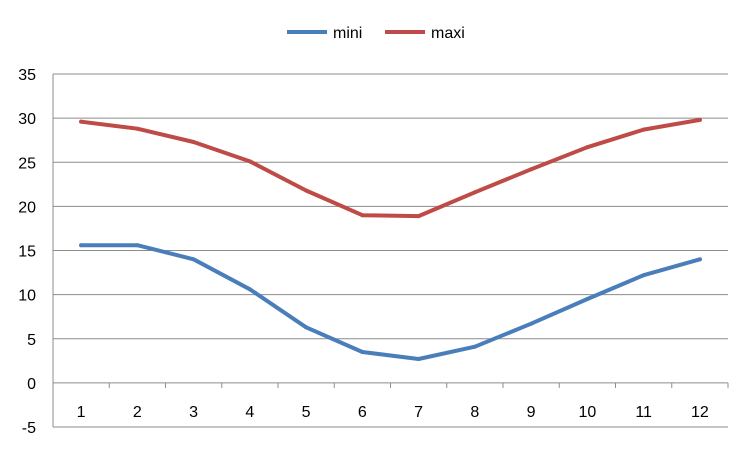 This screenshot has width=752, height=457. Describe the element at coordinates (81, 412) in the screenshot. I see `x-tick-label: 1` at that location.